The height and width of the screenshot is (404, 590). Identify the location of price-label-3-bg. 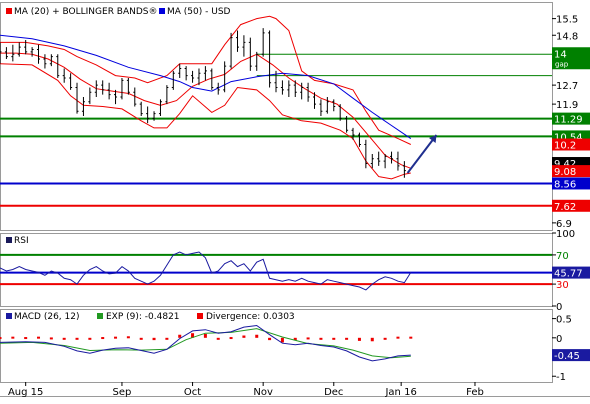
(571, 144).